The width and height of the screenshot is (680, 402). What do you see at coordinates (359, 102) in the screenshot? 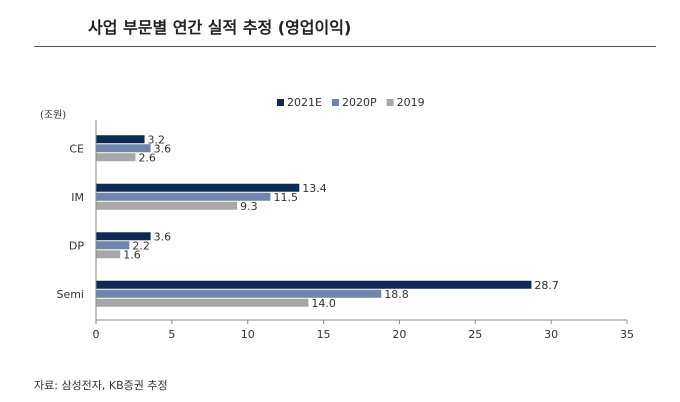
I see `legend-label: 2020P` at bounding box center [359, 102].